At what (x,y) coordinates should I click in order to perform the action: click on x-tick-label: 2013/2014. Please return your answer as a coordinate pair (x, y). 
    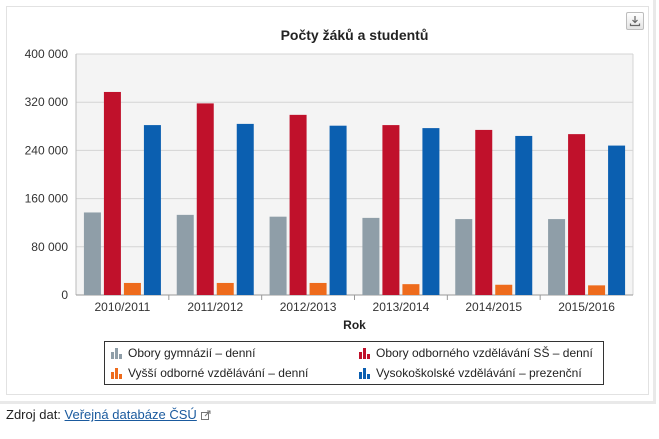
    Looking at the image, I should click on (401, 307).